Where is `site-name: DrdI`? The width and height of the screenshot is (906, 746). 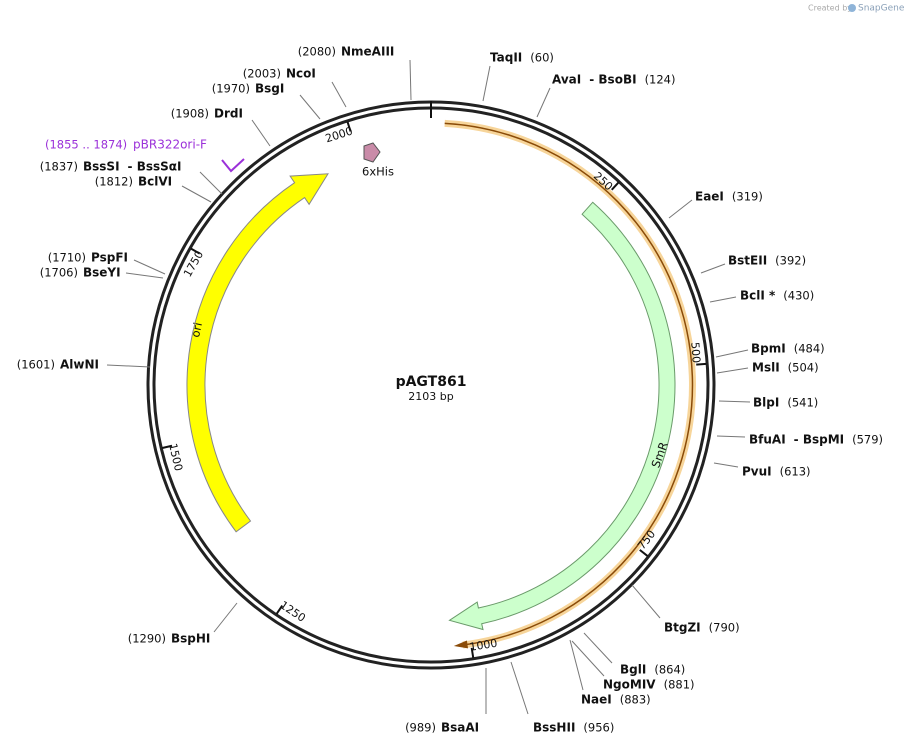
site-name: DrdI is located at coordinates (228, 114).